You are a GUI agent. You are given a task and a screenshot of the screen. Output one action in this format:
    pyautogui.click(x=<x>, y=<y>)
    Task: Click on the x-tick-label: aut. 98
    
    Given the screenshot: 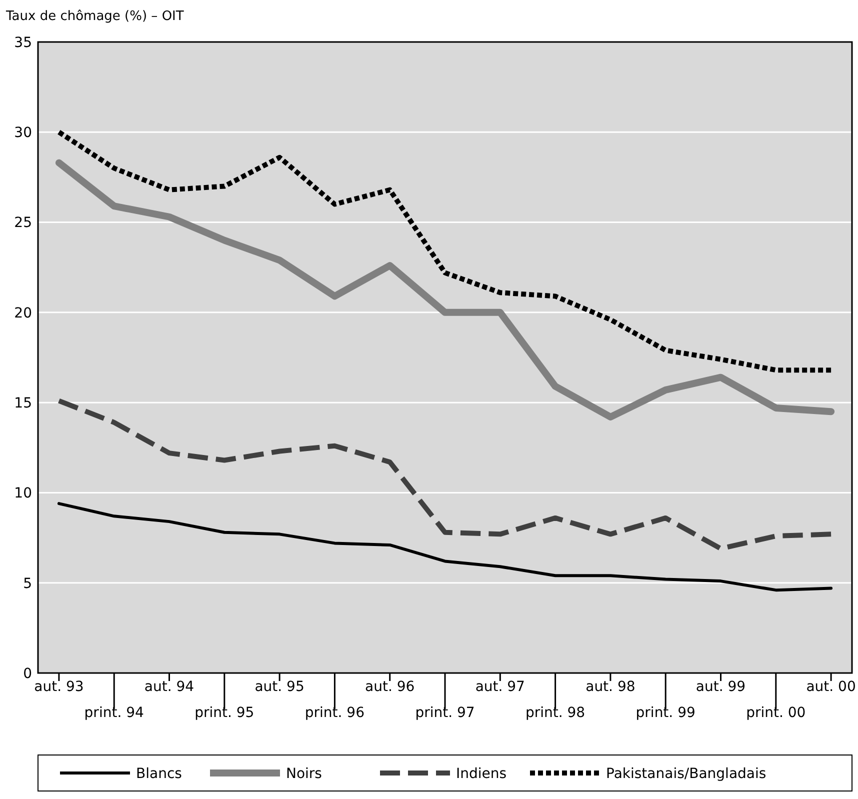 What is the action you would take?
    pyautogui.click(x=611, y=687)
    